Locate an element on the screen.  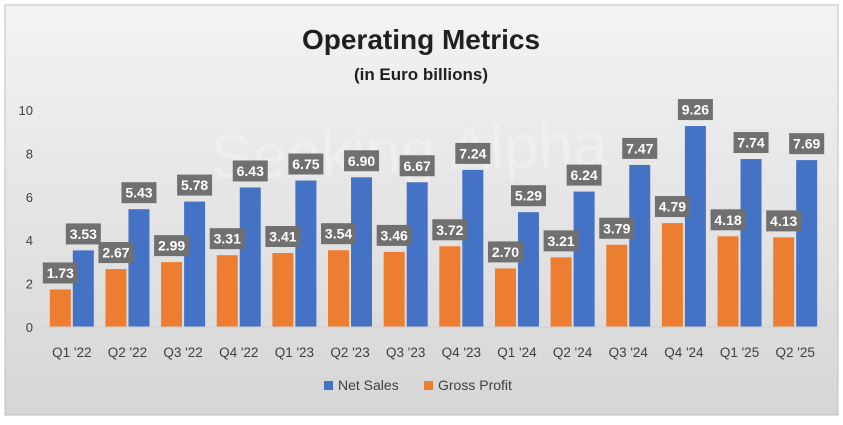
x-tick-label: Q1 '22 is located at coordinates (71, 352).